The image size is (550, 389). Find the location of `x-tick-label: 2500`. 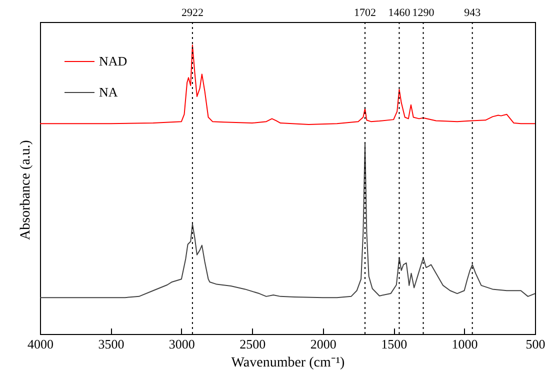

x-tick-label: 2500 is located at coordinates (253, 344).